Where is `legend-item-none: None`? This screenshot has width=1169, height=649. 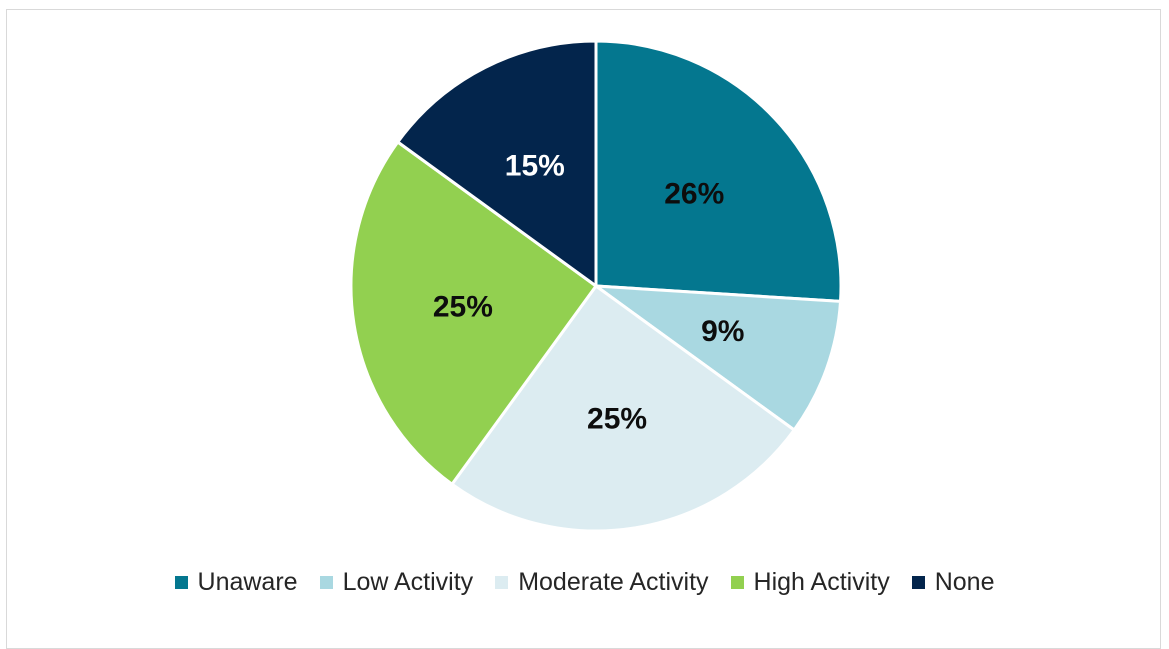
legend-item-none: None is located at coordinates (953, 582).